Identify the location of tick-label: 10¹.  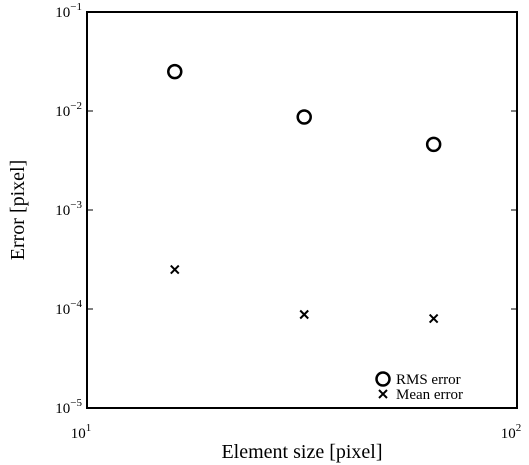
(81, 432).